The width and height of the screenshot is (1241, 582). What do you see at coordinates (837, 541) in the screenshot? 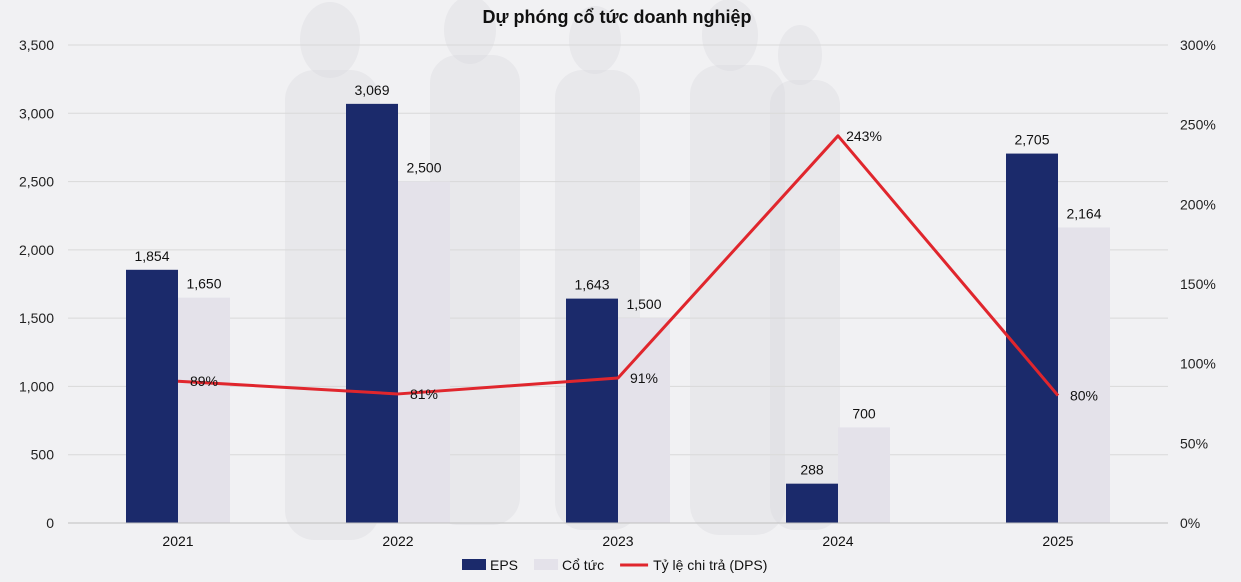
I see `x-tick-label: 2024` at bounding box center [837, 541].